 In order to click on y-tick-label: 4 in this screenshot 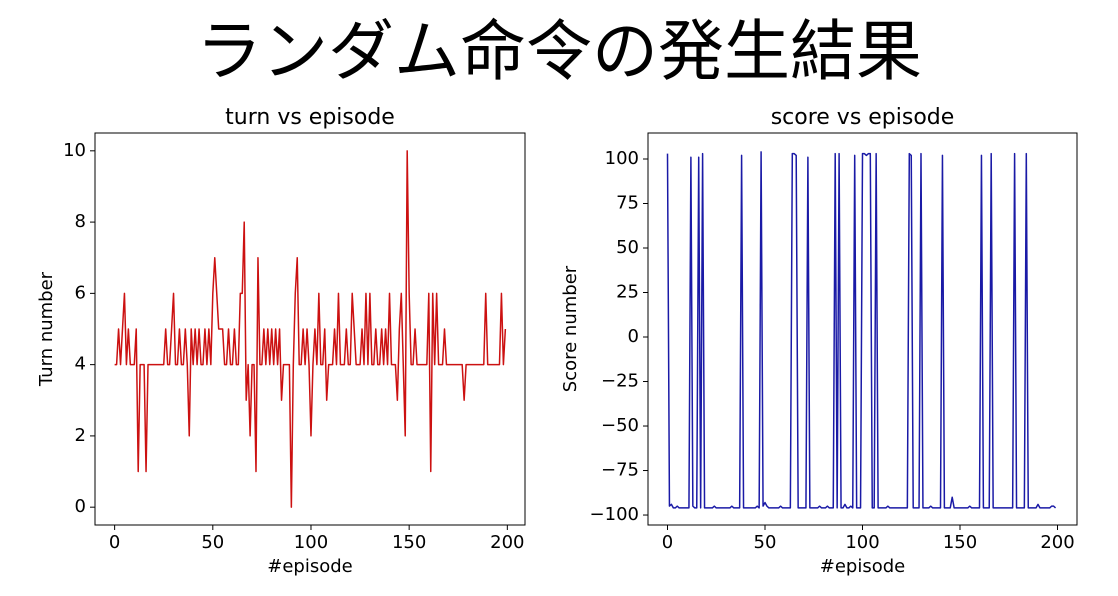, I will do `click(80, 364)`.